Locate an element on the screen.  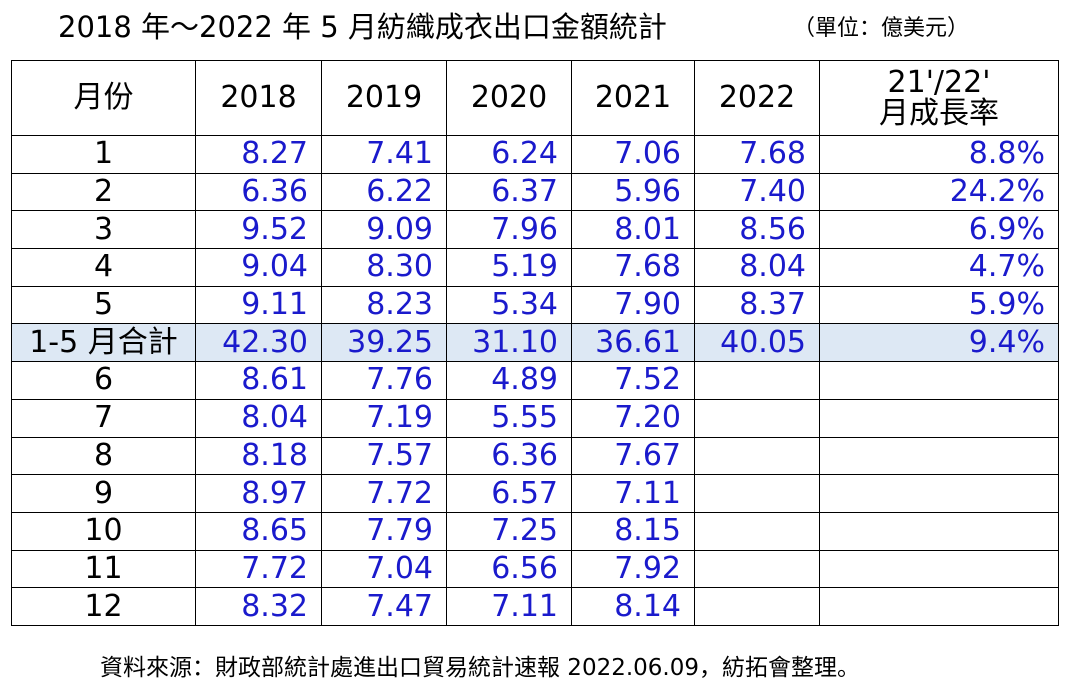
value-cell-2019: 7.72 is located at coordinates (384, 493).